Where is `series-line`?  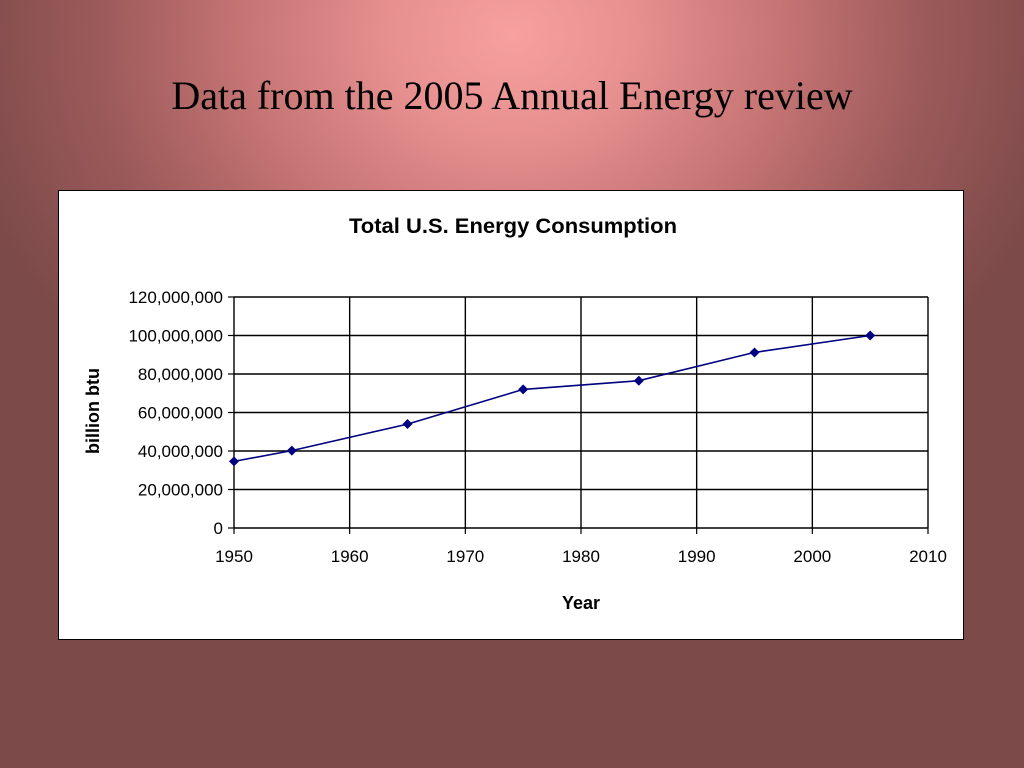
series-line is located at coordinates (552, 398).